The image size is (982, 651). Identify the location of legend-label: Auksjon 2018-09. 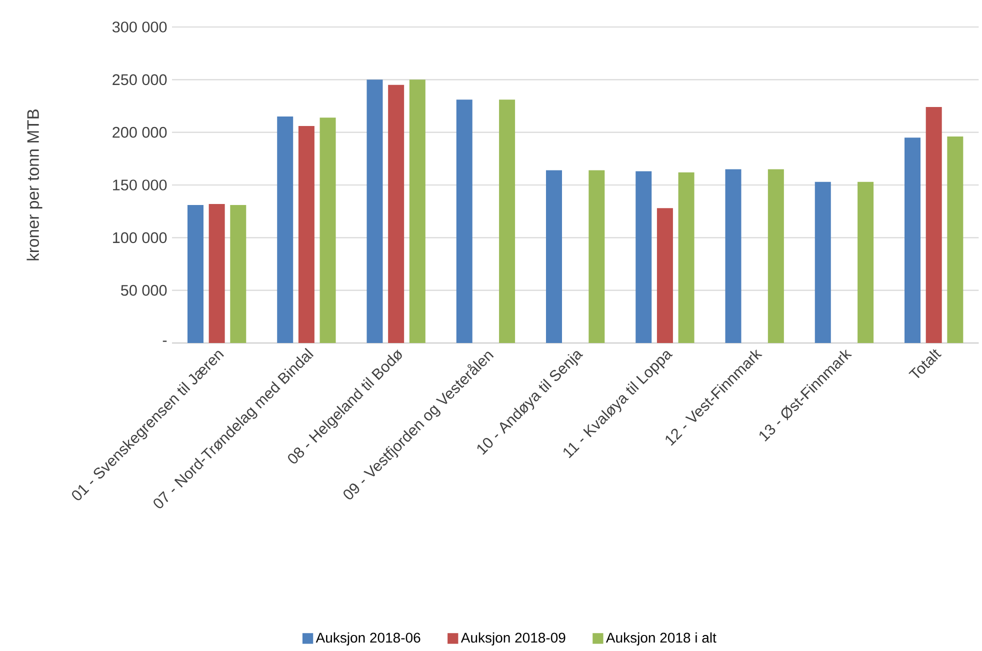
(513, 639).